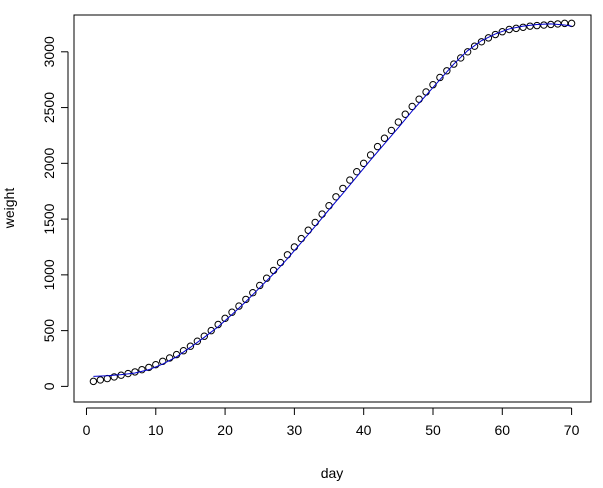  I want to click on x-tick-label: 0, so click(87, 430).